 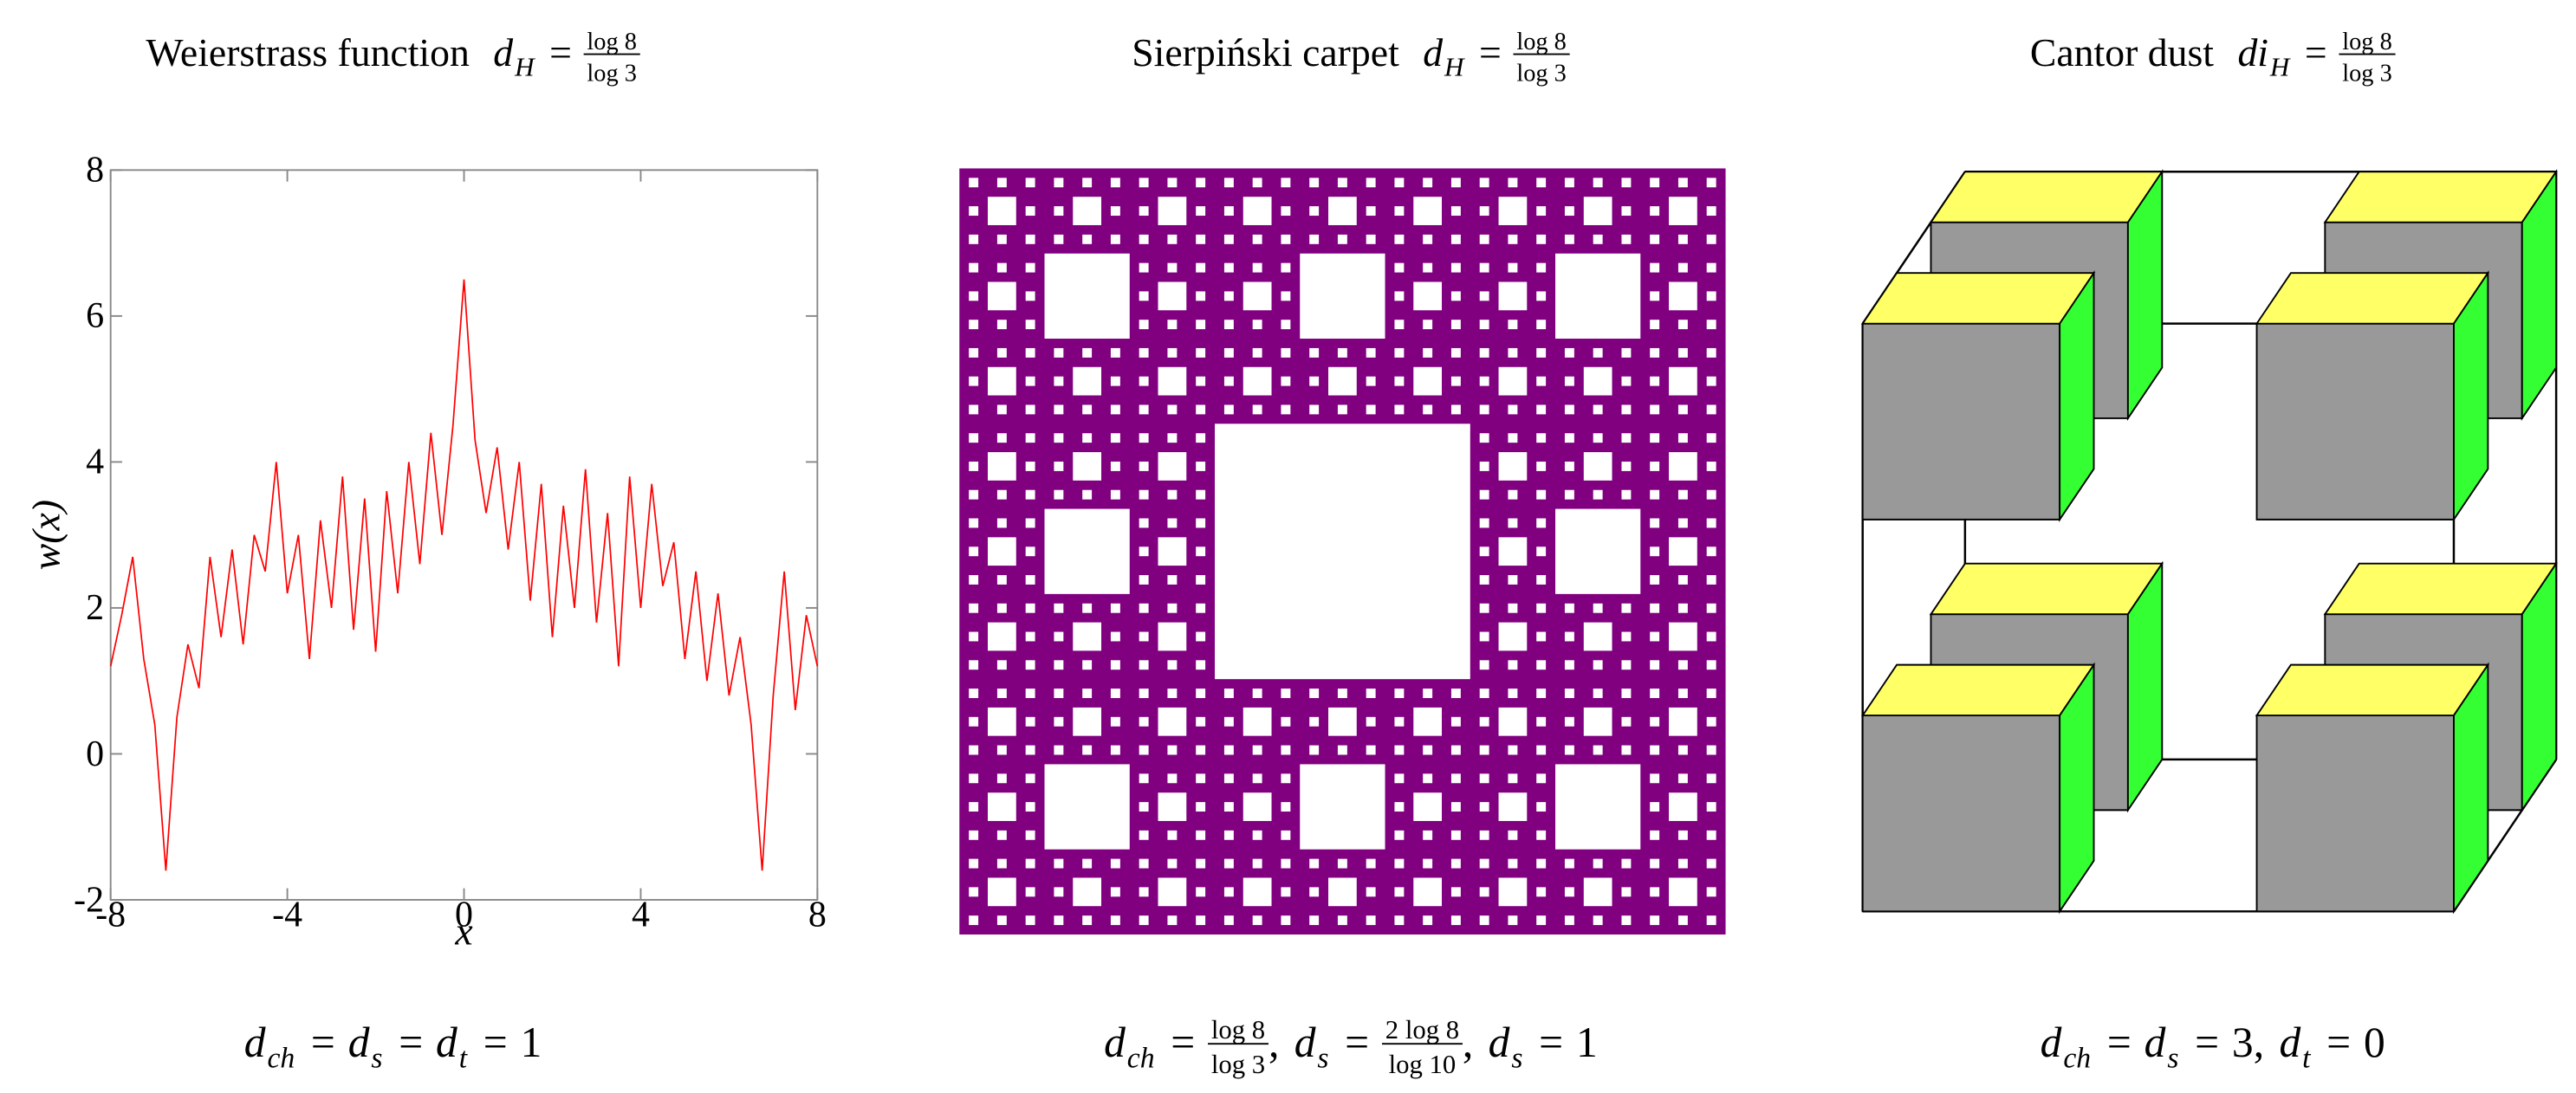 I want to click on x-tick-label: -4, so click(x=287, y=915).